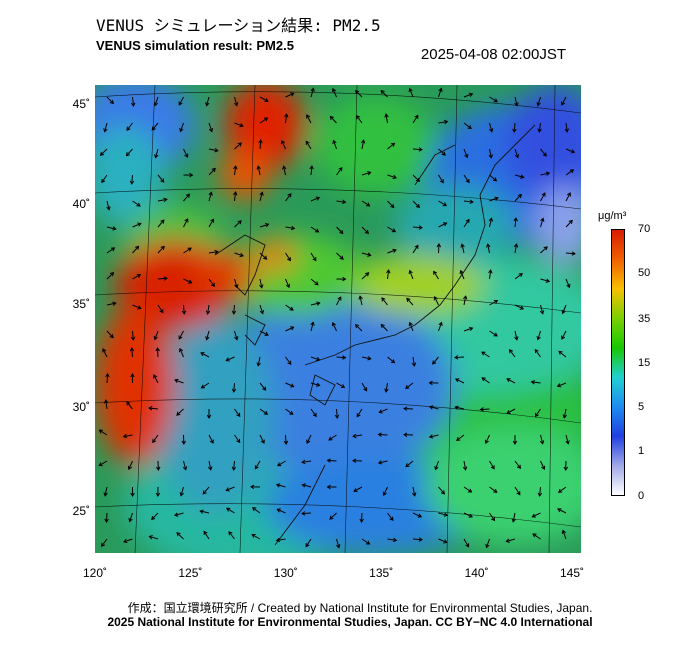 This screenshot has height=649, width=700. What do you see at coordinates (381, 573) in the screenshot?
I see `lon-label: 135˚` at bounding box center [381, 573].